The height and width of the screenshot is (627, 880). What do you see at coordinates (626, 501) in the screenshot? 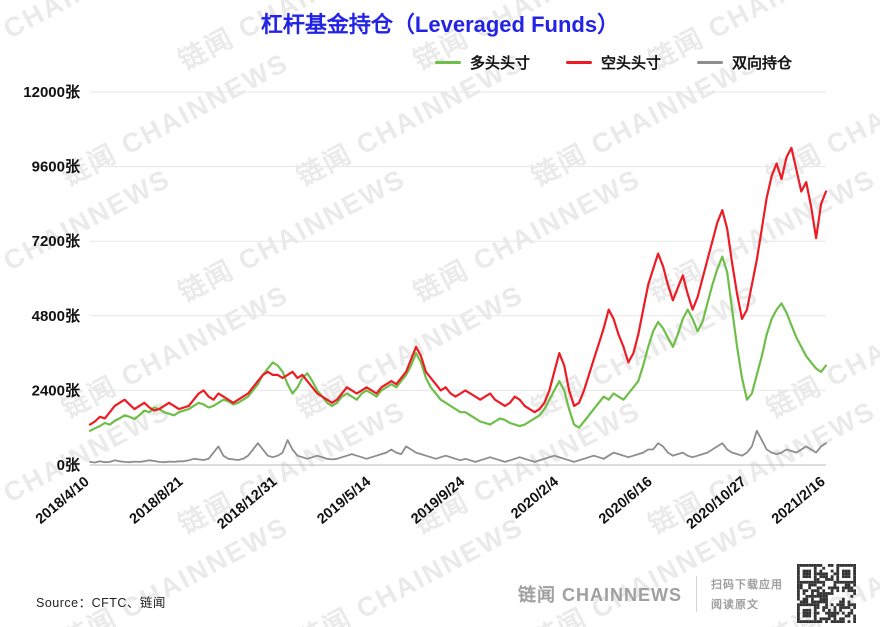
I see `svg-text: 2020/6/16` at bounding box center [626, 501].